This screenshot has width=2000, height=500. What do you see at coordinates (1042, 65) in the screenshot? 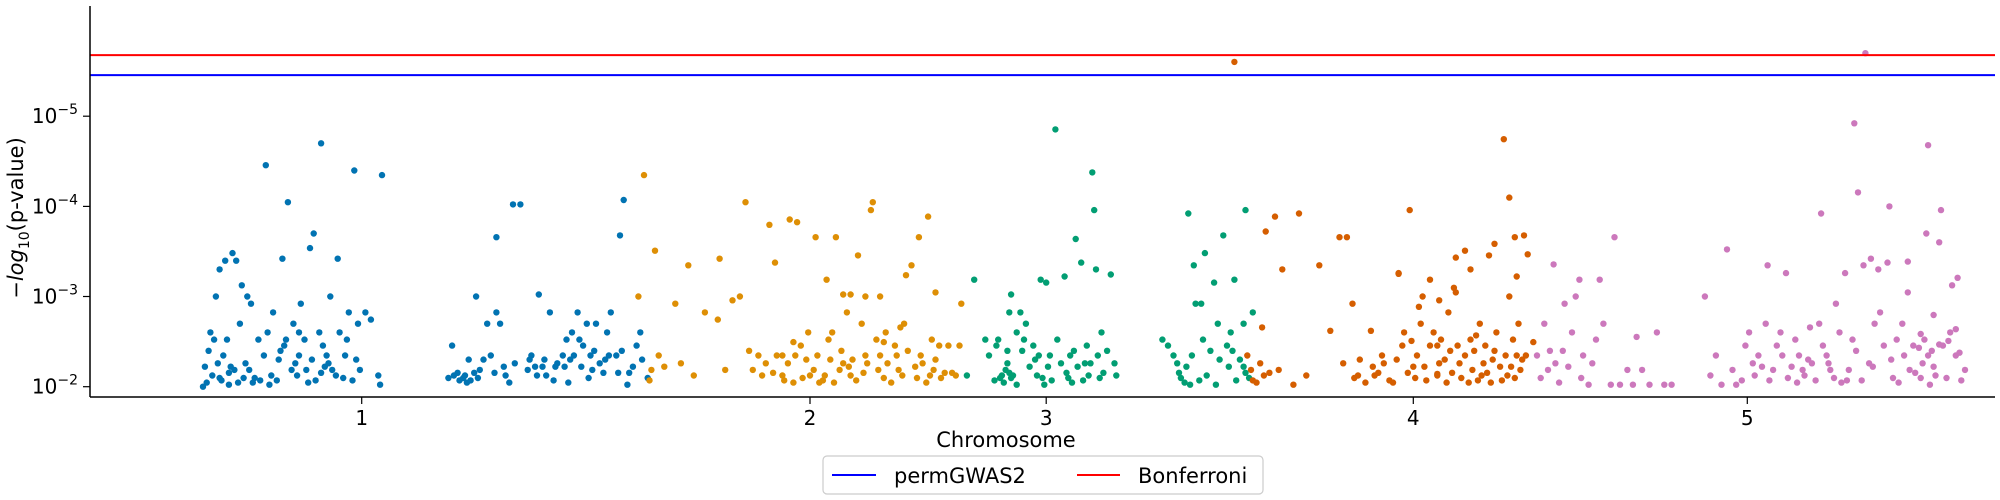
I see `threshold-lines` at bounding box center [1042, 65].